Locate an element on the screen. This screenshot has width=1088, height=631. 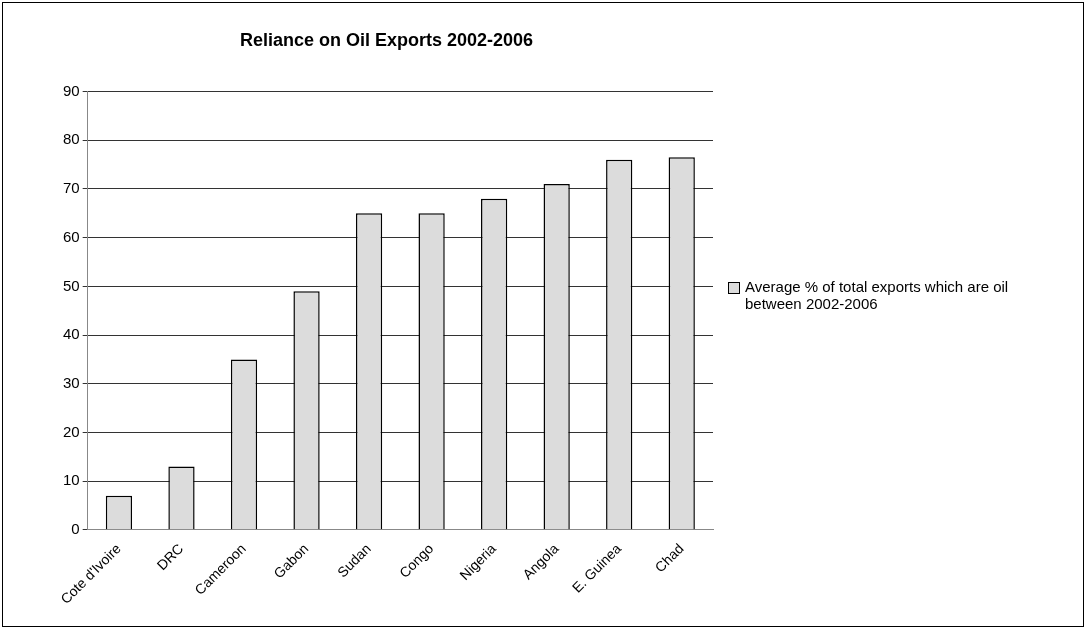
y-tick-label: 40 is located at coordinates (71, 334).